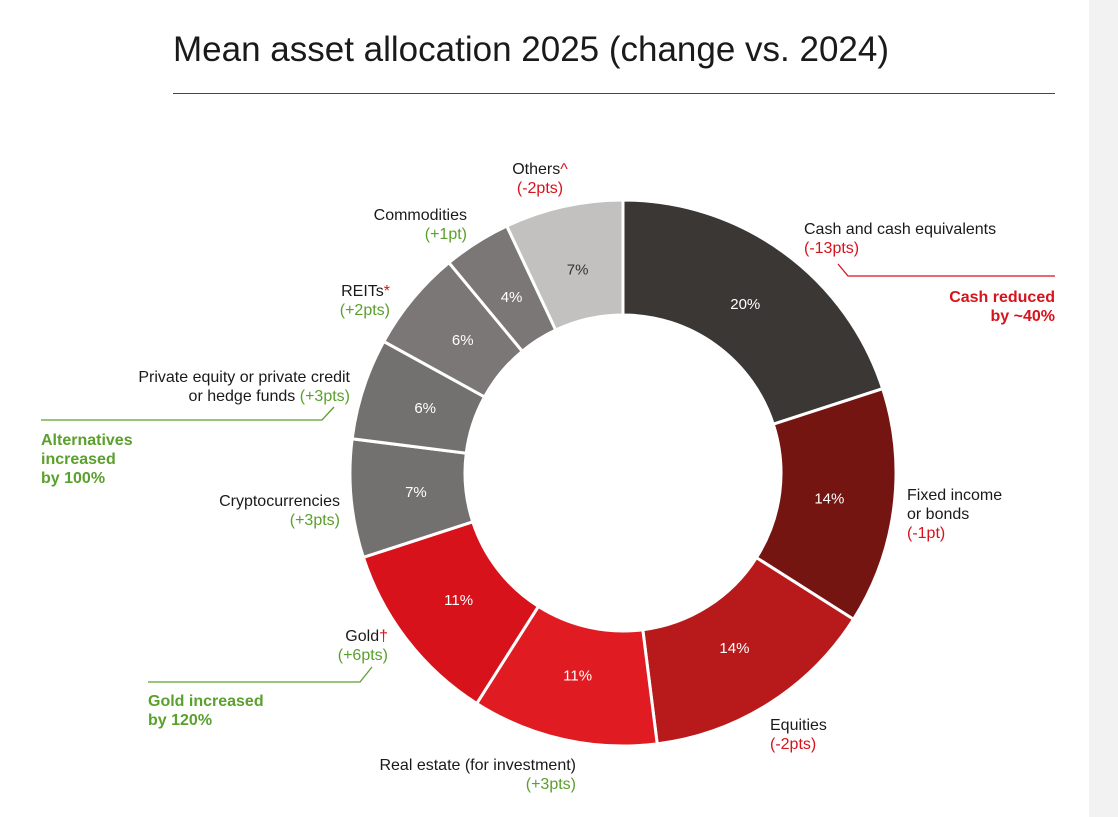  What do you see at coordinates (900, 229) in the screenshot?
I see `label-cash-name: Cash and cash equivalents` at bounding box center [900, 229].